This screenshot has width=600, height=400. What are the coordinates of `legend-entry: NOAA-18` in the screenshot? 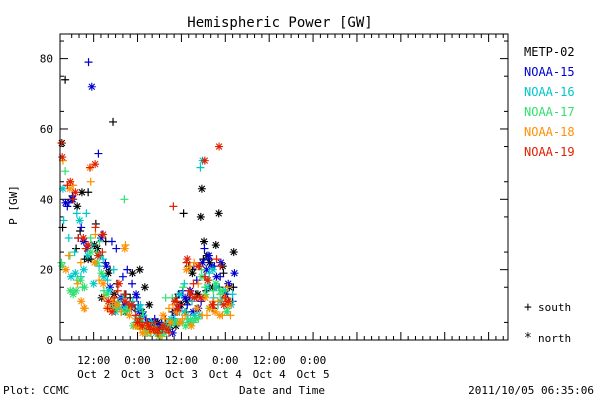 It's located at (549, 132).